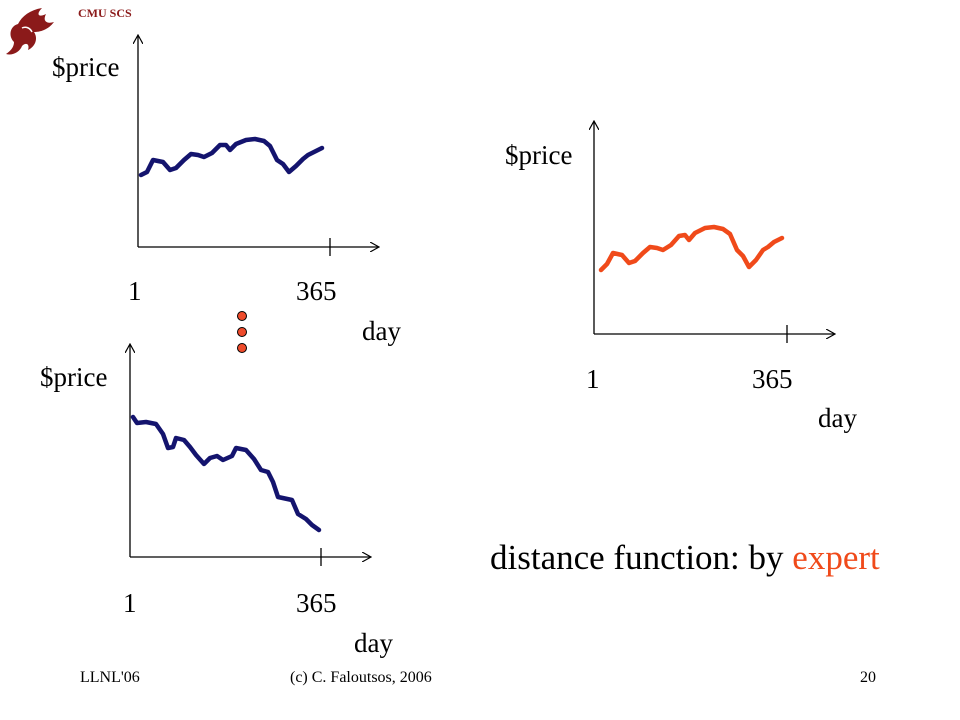 Image resolution: width=960 pixels, height=720 pixels. Describe the element at coordinates (691, 248) in the screenshot. I see `chart-2-price-series` at that location.